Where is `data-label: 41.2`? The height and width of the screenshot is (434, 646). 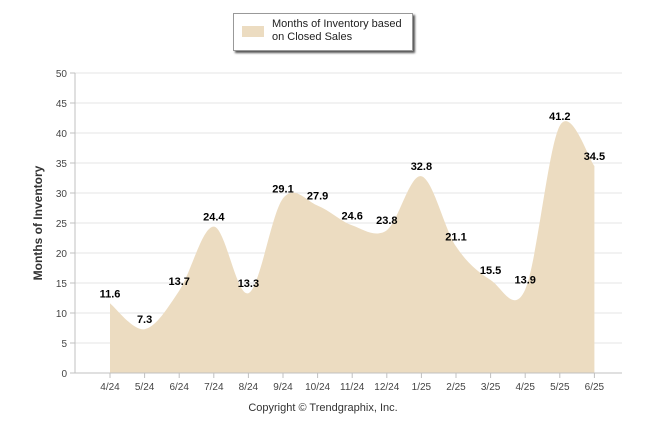 data-label: 41.2 is located at coordinates (559, 117).